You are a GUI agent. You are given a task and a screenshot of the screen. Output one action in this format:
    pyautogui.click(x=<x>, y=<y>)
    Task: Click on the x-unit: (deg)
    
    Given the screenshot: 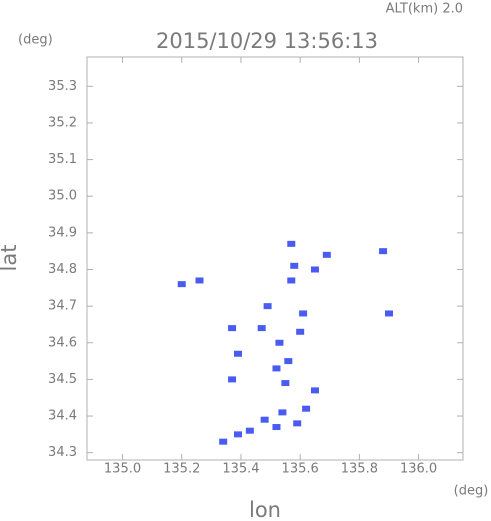 What is the action you would take?
    pyautogui.click(x=471, y=491)
    